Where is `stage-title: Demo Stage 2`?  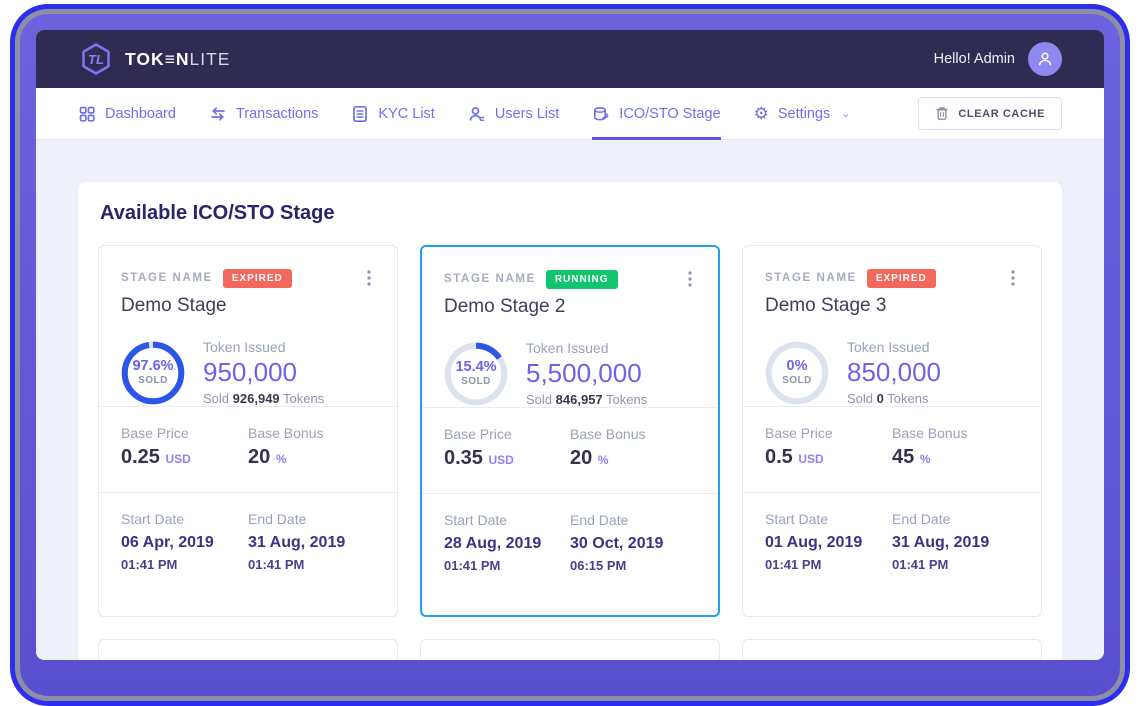 stage-title: Demo Stage 2 is located at coordinates (505, 306).